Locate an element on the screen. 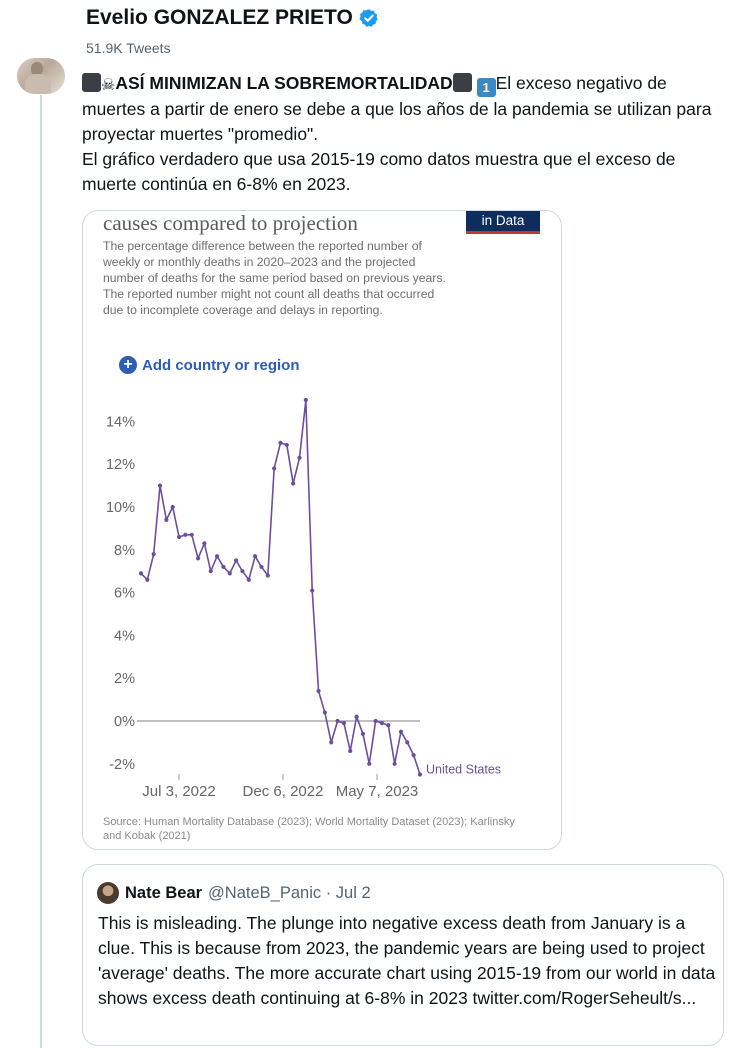 This screenshot has height=1048, width=748. y-tick-label: 6% is located at coordinates (124, 594).